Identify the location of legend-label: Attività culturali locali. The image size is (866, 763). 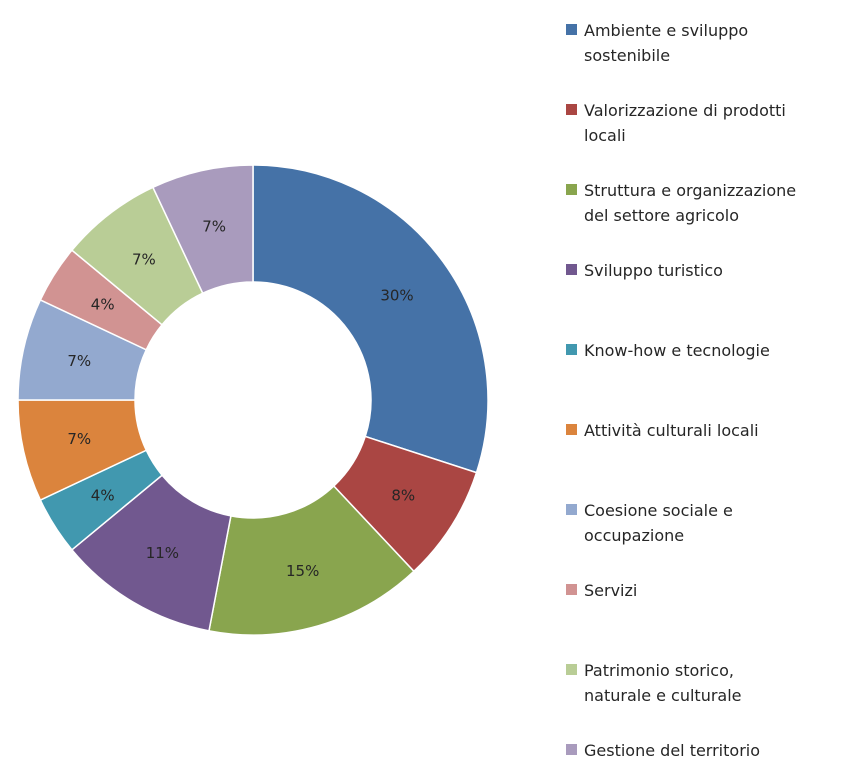
(724, 430).